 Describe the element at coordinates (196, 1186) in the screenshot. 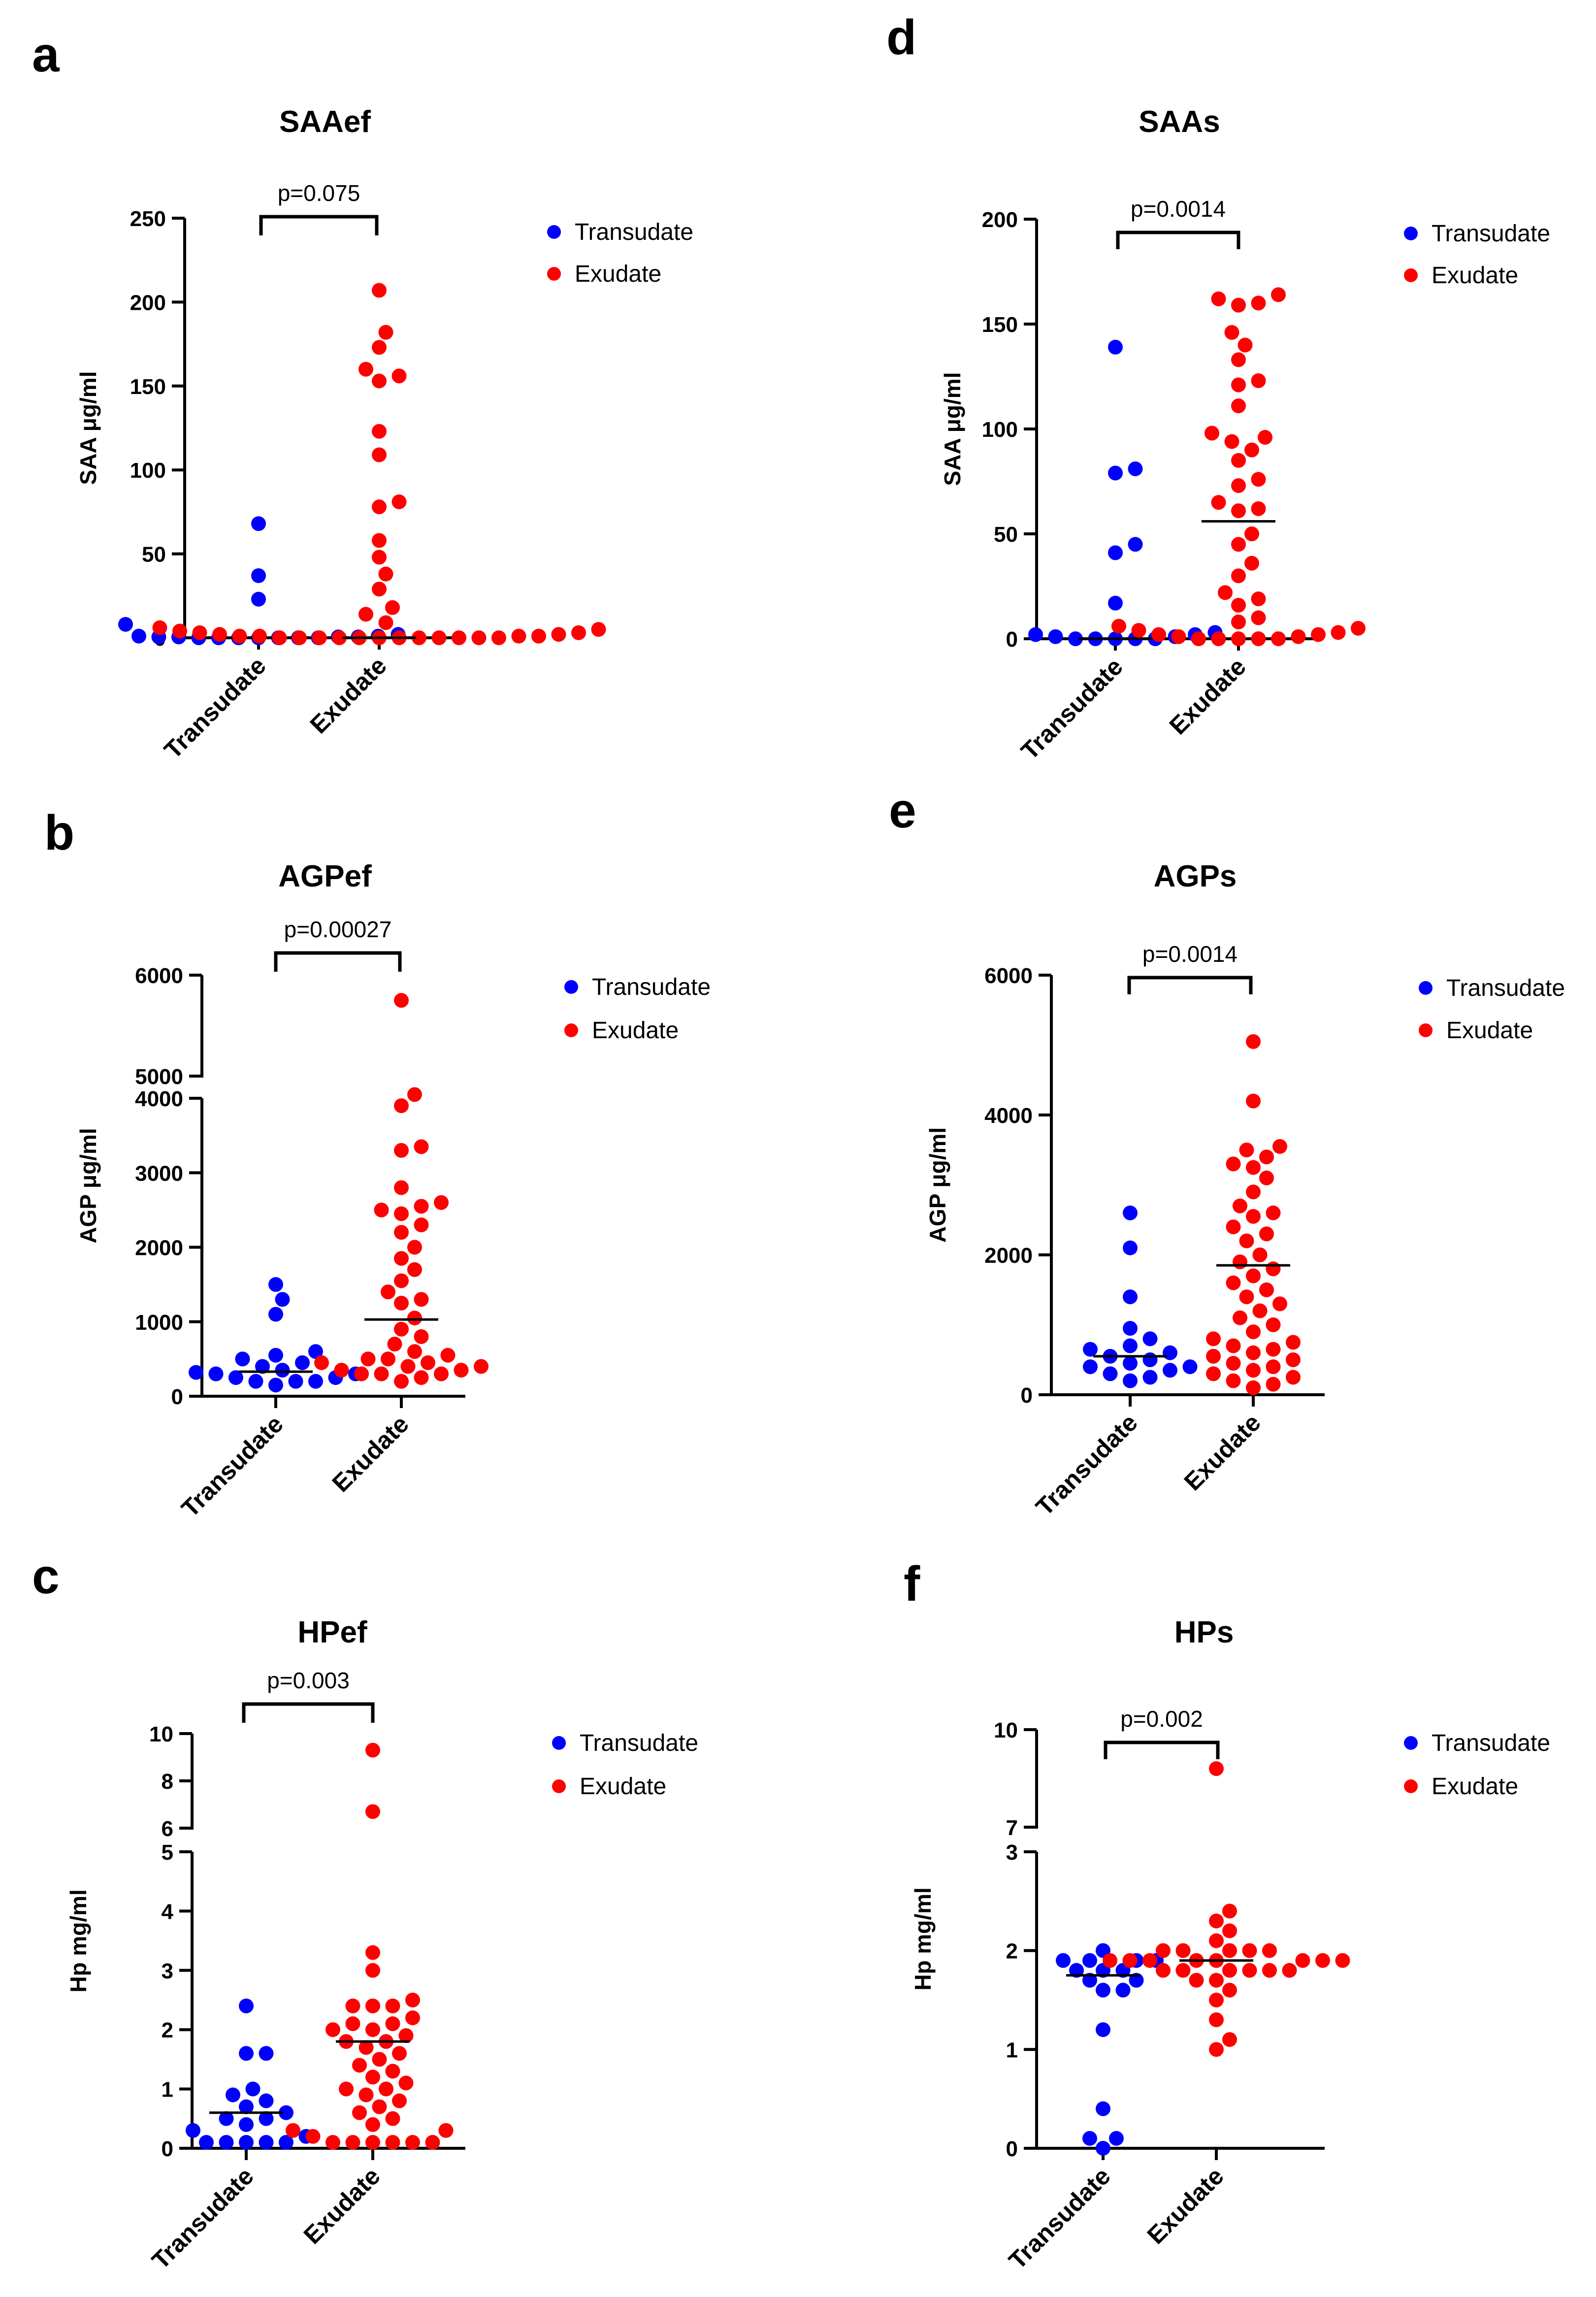

I see `y-axis` at that location.